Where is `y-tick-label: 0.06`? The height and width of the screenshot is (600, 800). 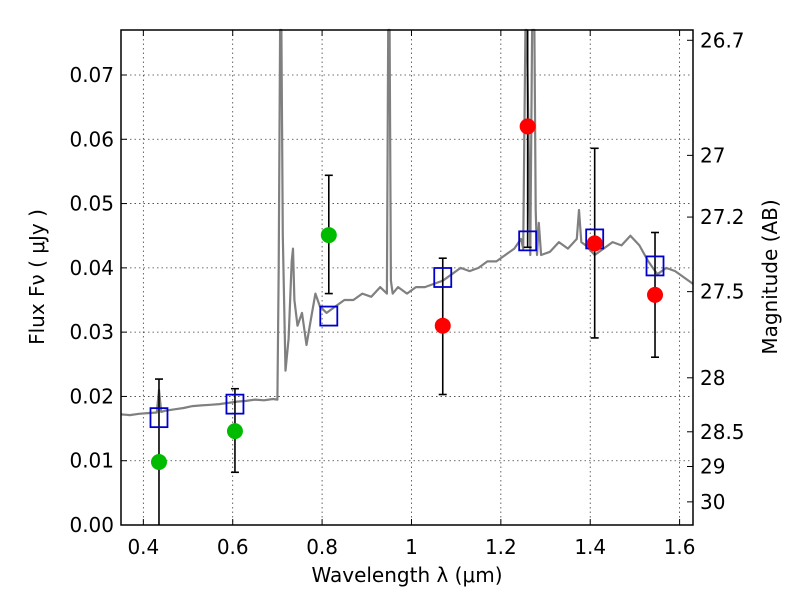 y-tick-label: 0.06 is located at coordinates (91, 139).